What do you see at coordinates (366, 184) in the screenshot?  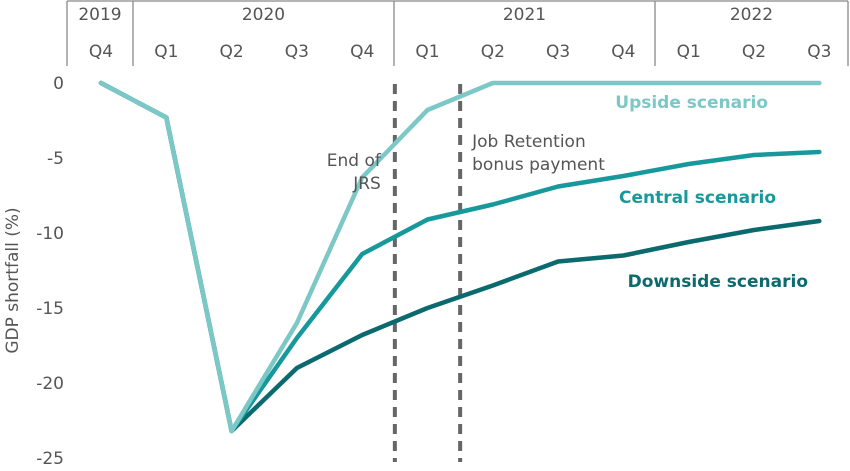 I see `annotation-text: JRS` at bounding box center [366, 184].